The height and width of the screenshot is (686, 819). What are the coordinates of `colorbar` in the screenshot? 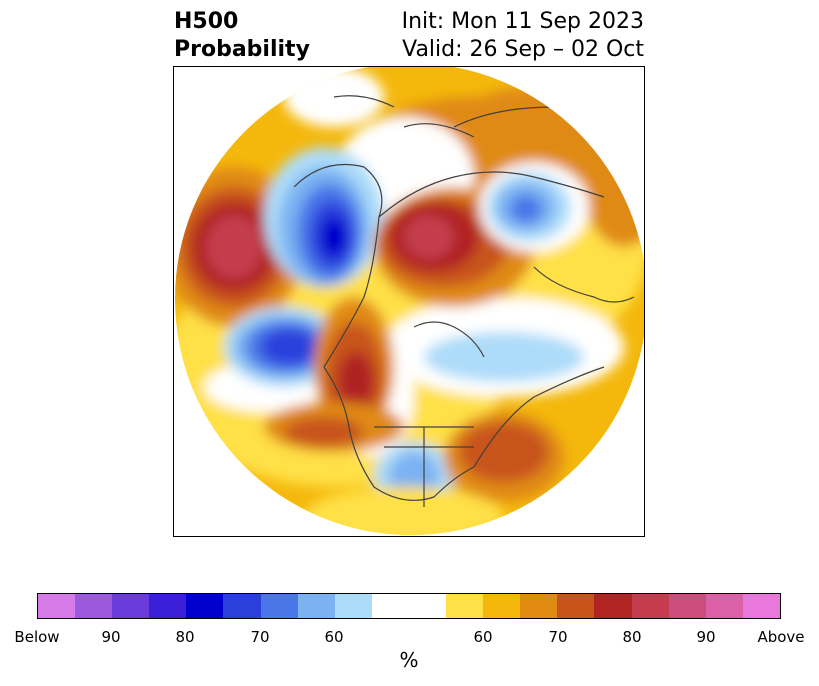 It's located at (409, 606).